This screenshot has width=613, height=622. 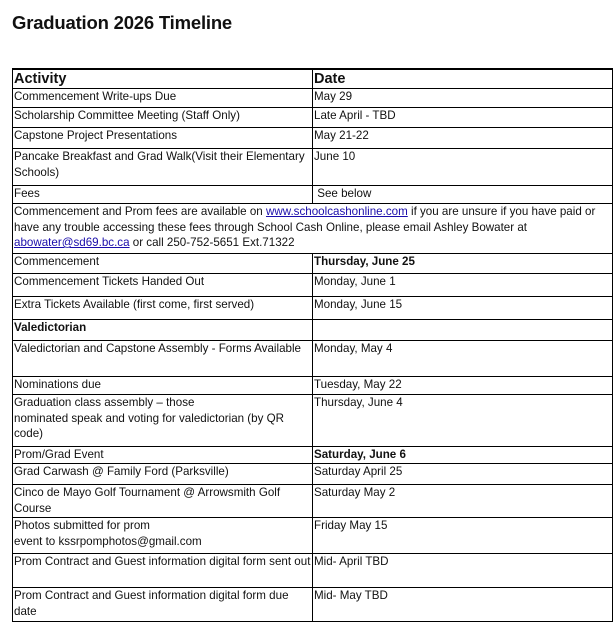 I want to click on date-cell: Thursday, June 4, so click(x=462, y=420).